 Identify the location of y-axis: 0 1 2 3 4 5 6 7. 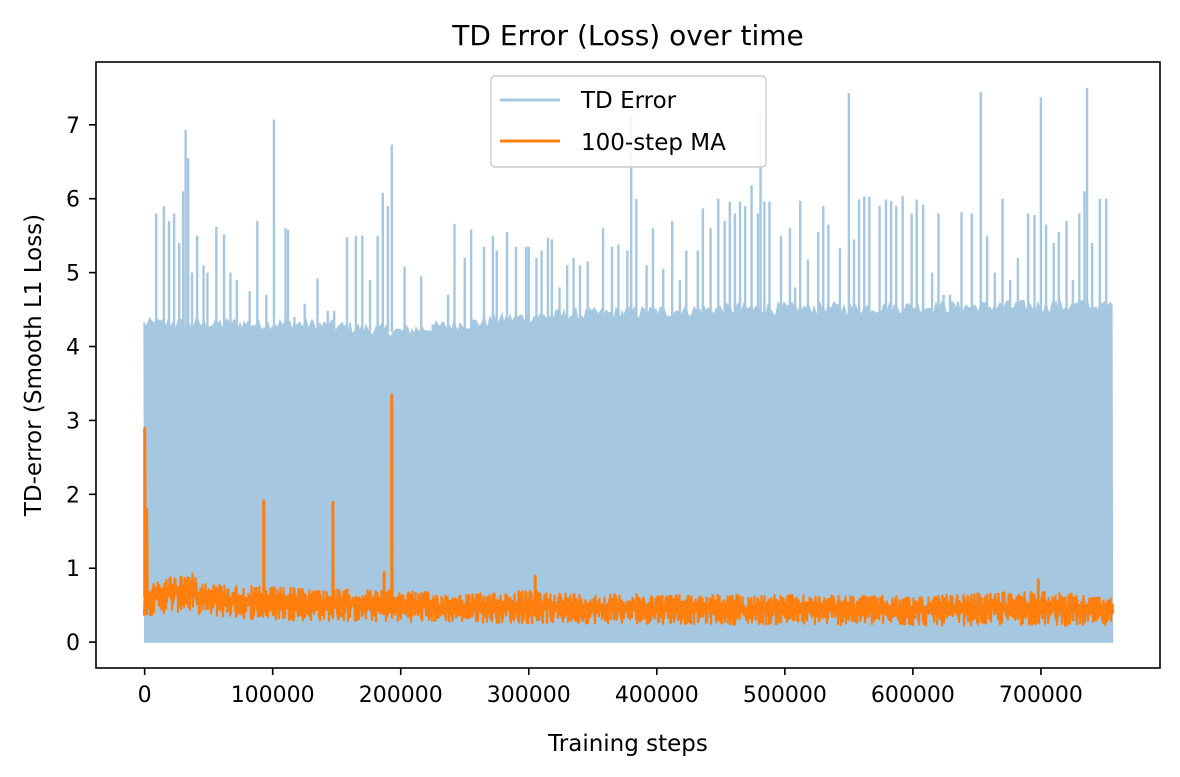
(81, 385).